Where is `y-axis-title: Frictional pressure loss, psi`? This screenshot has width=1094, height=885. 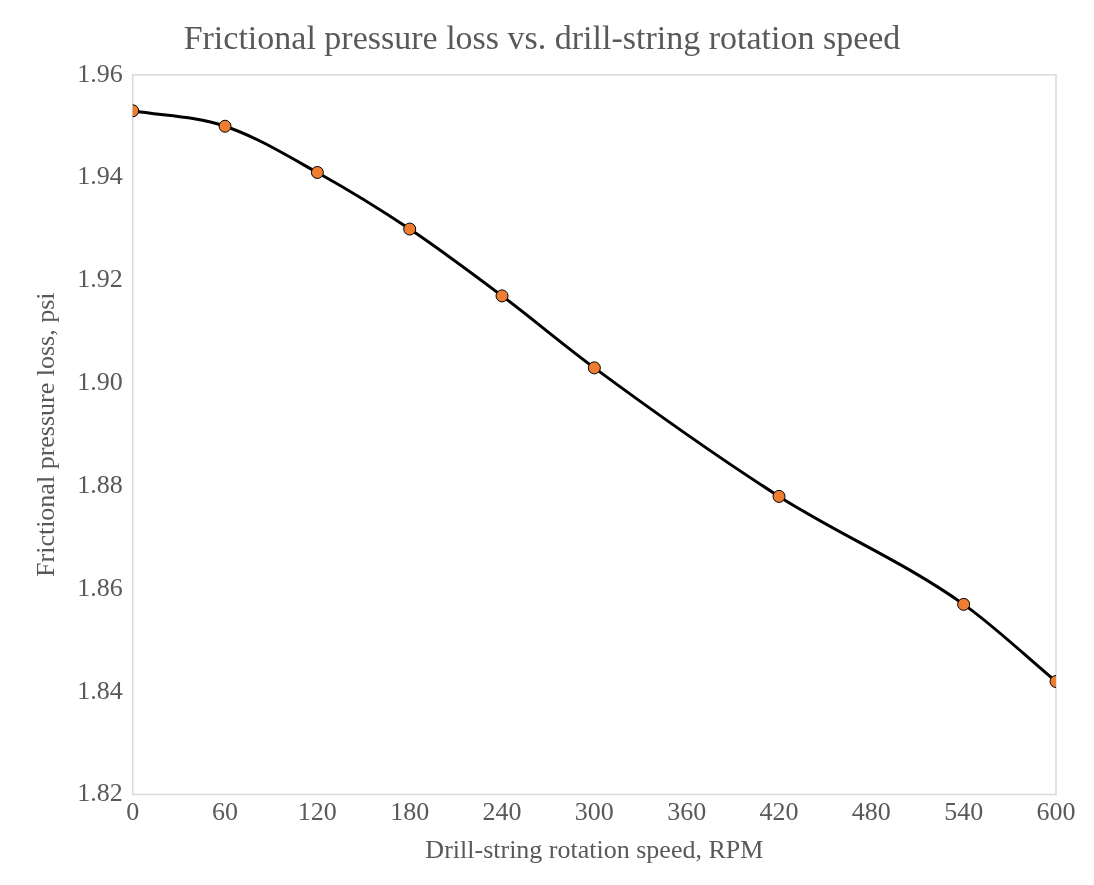 y-axis-title: Frictional pressure loss, psi is located at coordinates (46, 434).